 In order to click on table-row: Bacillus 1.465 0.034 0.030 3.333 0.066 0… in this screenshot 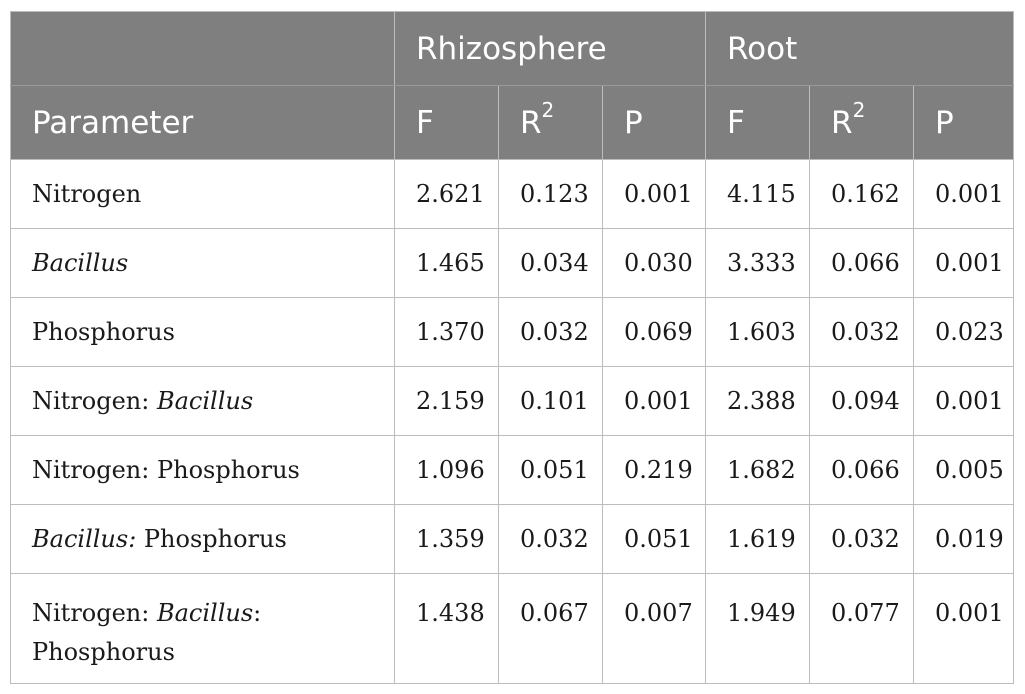, I will do `click(512, 263)`.